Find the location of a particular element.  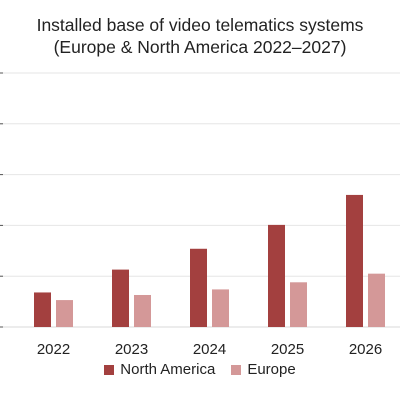

bar-europe-2022 is located at coordinates (64, 313).